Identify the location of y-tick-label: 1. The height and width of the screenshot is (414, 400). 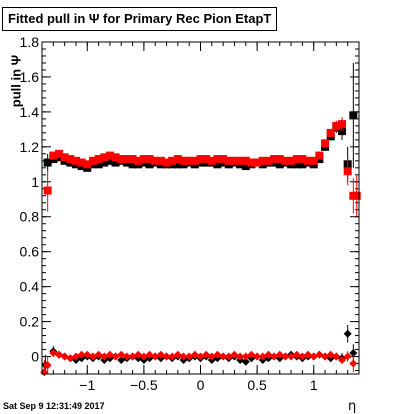
(35, 182).